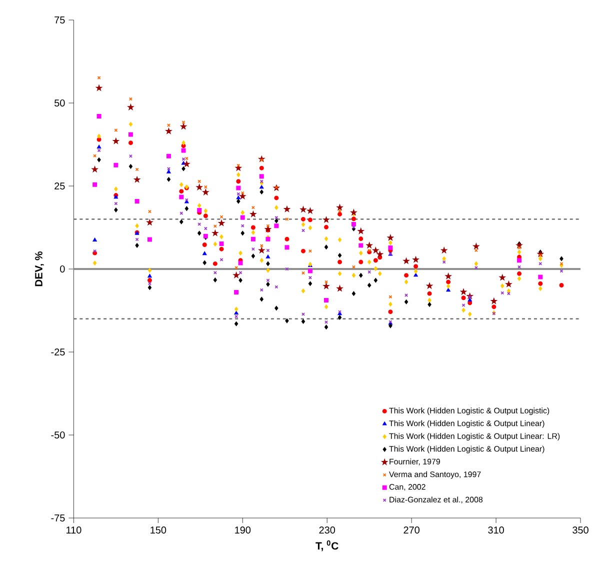 This screenshot has width=594, height=579. Describe the element at coordinates (58, 352) in the screenshot. I see `y-tick-label: -25` at that location.